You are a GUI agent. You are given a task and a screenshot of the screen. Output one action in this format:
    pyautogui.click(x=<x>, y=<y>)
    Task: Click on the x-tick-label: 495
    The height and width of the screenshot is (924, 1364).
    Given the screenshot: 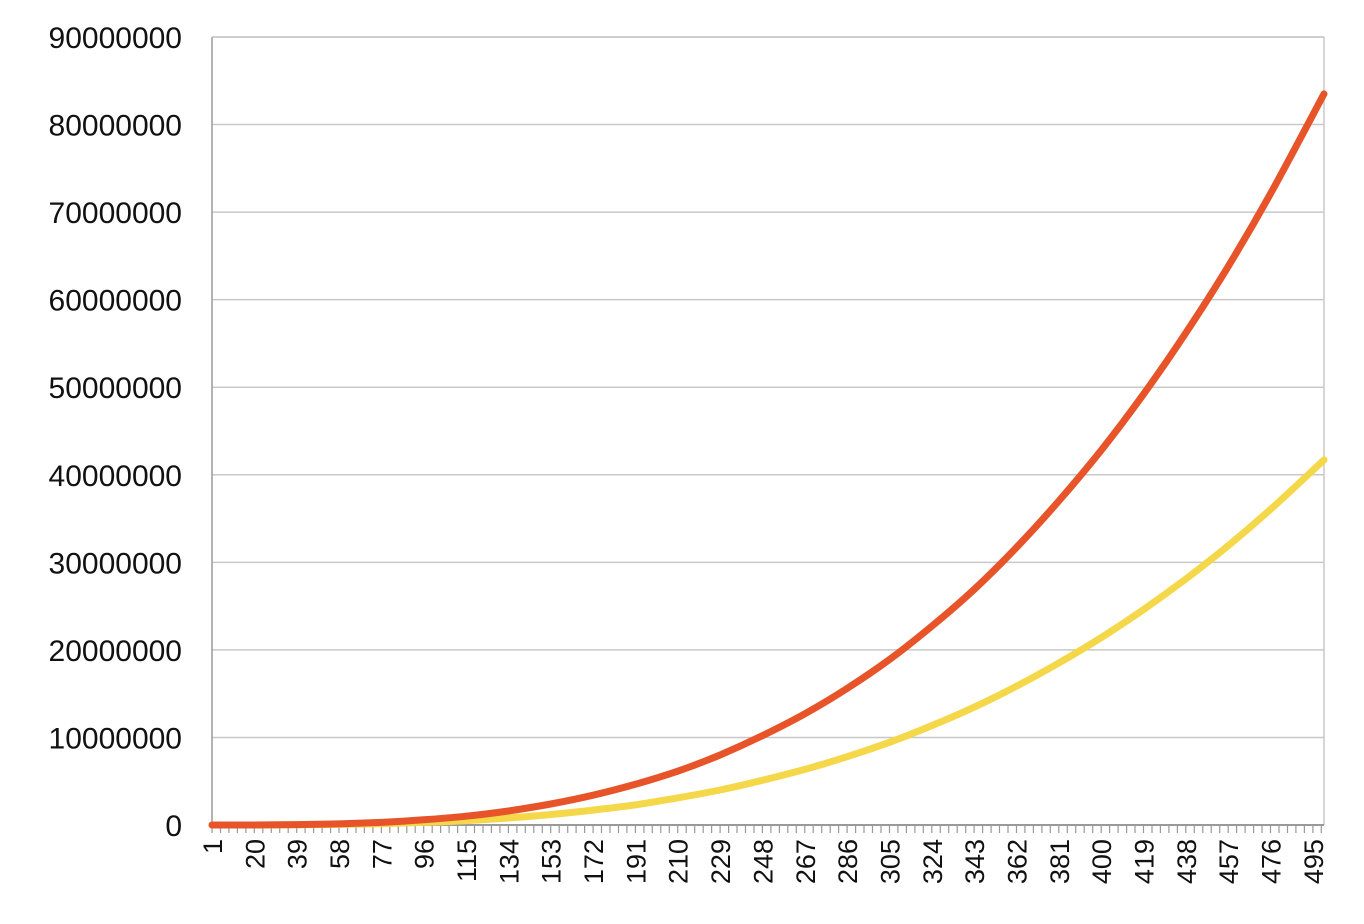 What is the action you would take?
    pyautogui.click(x=1314, y=861)
    